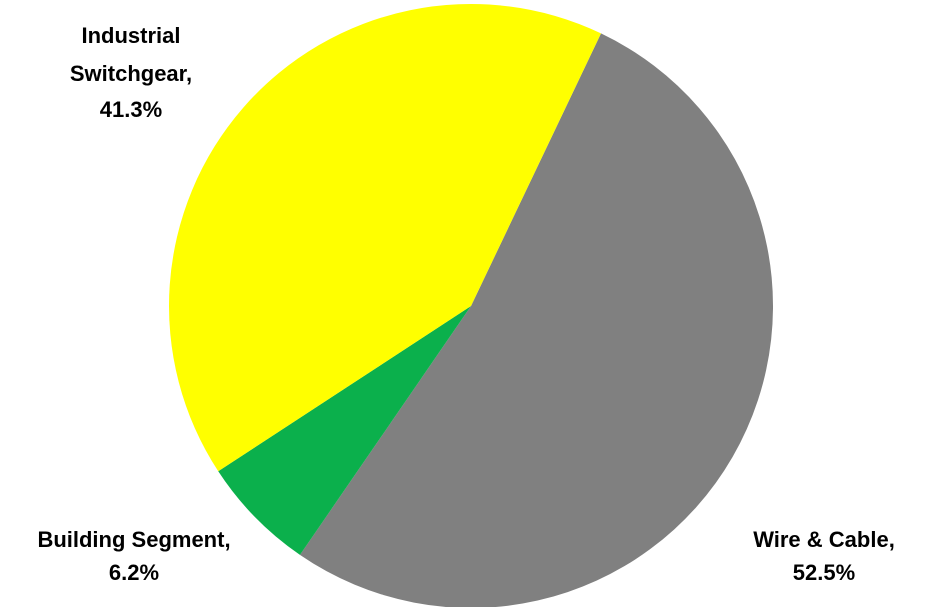  I want to click on data-label-line: Switchgear,, so click(131, 73).